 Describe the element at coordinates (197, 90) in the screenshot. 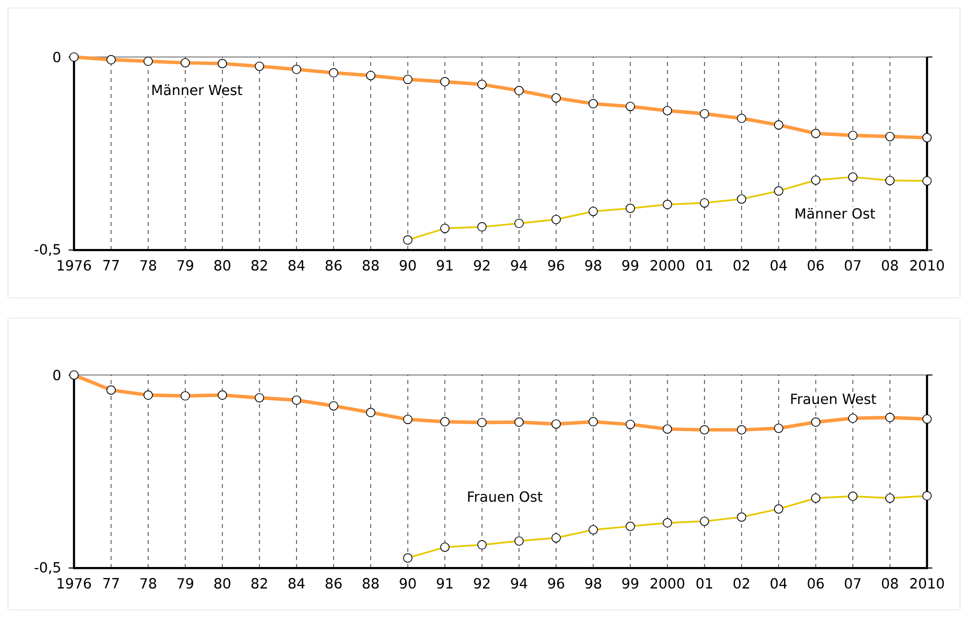

I see `annotation: Männer West` at that location.